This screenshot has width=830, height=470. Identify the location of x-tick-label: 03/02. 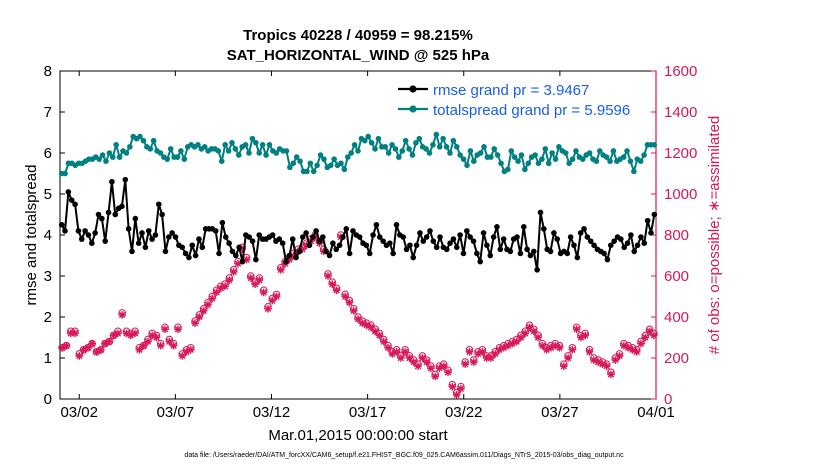
(79, 412).